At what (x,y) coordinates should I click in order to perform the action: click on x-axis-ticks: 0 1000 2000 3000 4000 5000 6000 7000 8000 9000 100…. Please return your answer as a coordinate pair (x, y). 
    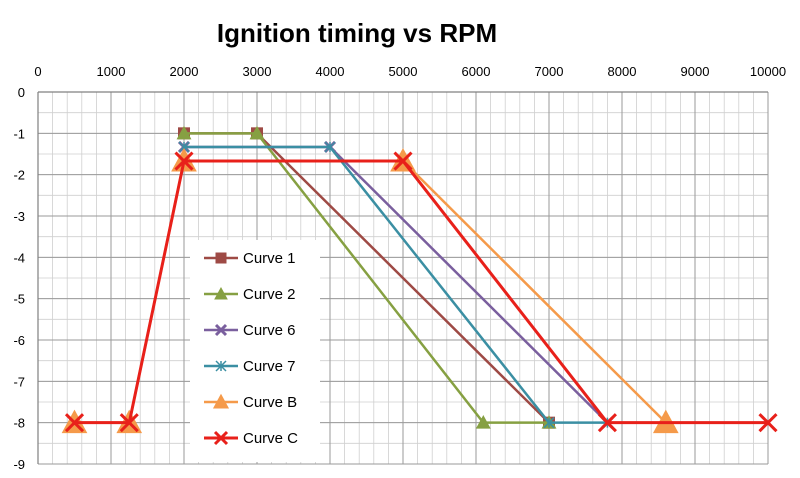
    Looking at the image, I should click on (410, 71).